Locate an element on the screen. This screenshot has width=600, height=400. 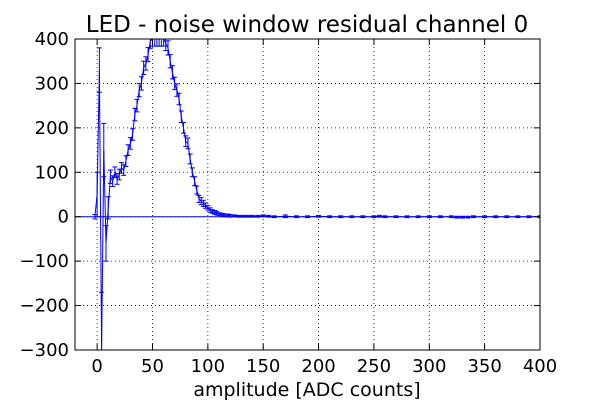
x-tick-label: 100 is located at coordinates (208, 366).